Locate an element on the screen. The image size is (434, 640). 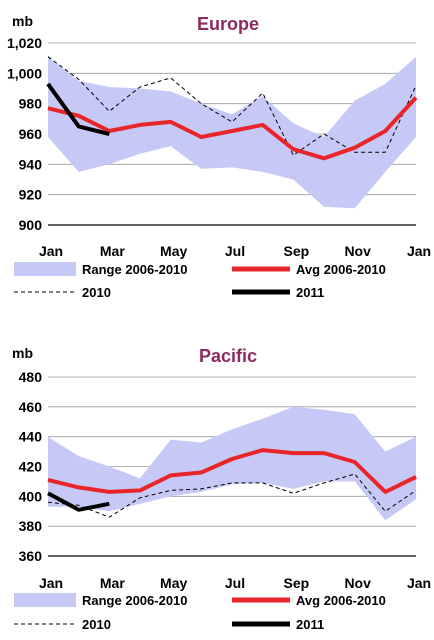
pacific-x-tick-label: May is located at coordinates (173, 583).